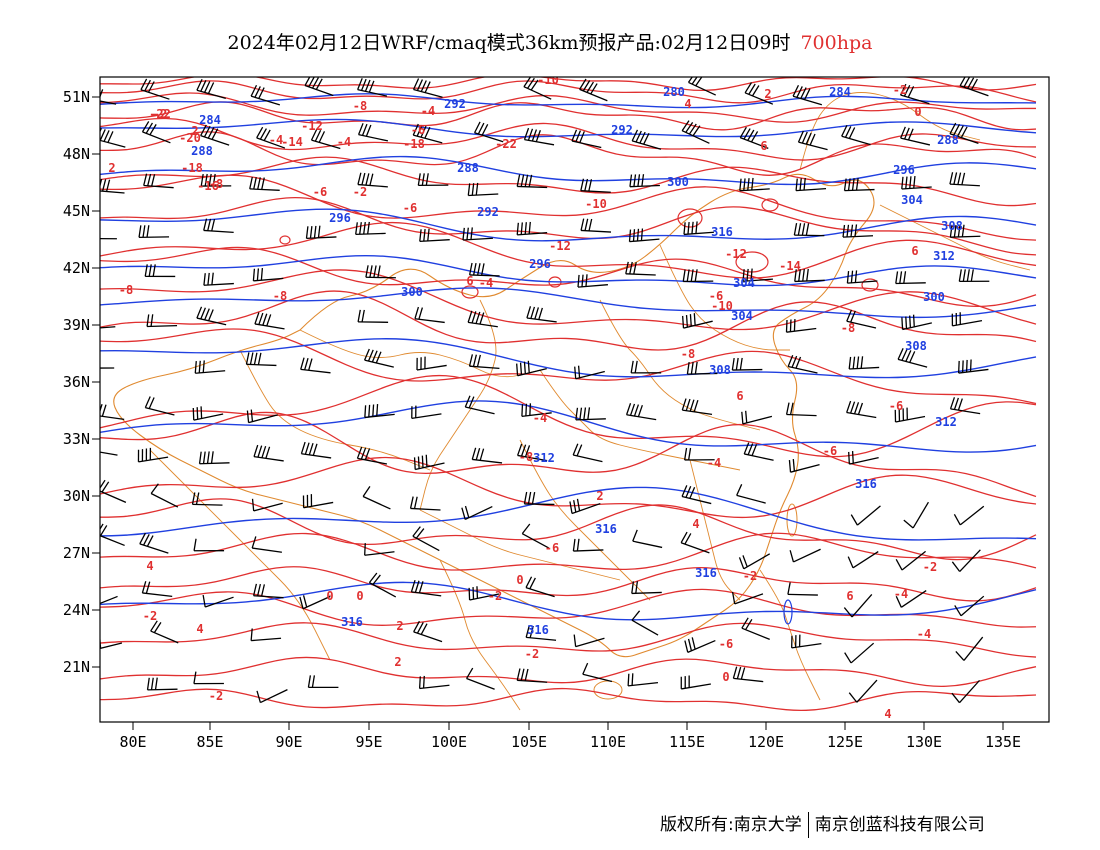 Image resolution: width=1100 pixels, height=850 pixels. What do you see at coordinates (808, 825) in the screenshot?
I see `footer-separator` at bounding box center [808, 825].